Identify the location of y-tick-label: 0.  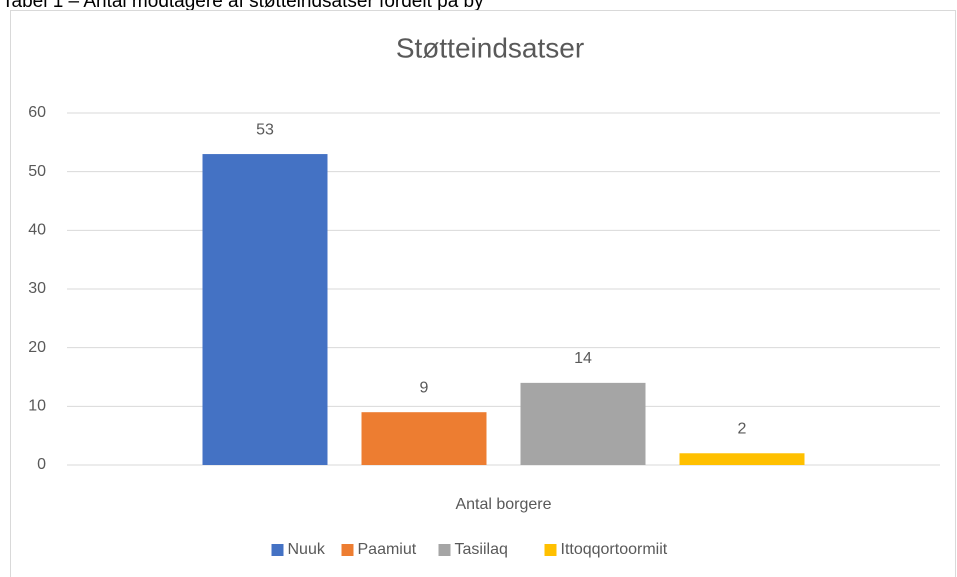
(41, 464).